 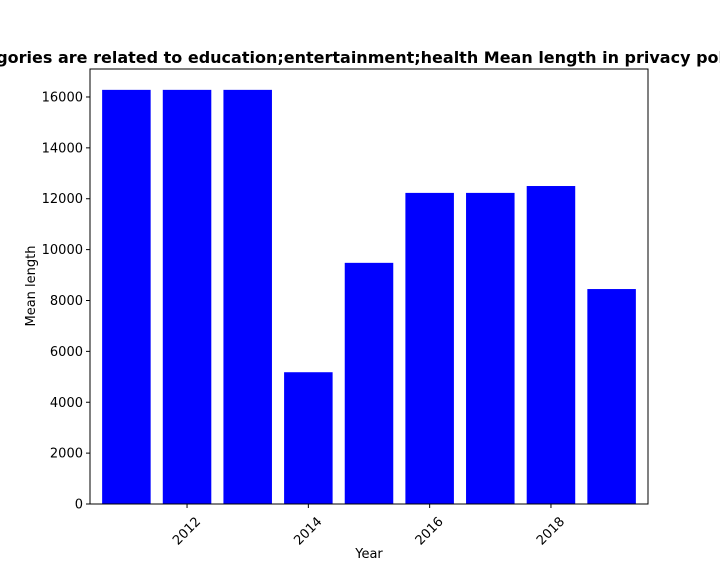 I want to click on x-tick-label-2018: 2018, so click(x=551, y=531).